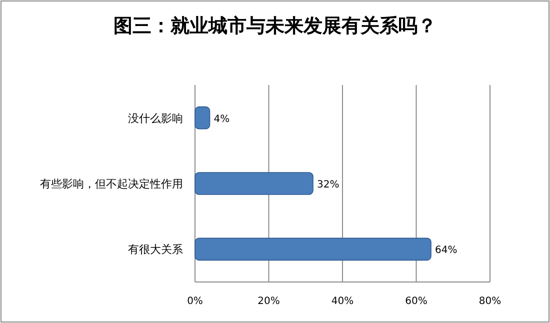  What do you see at coordinates (195, 301) in the screenshot?
I see `x-tick-label: 0%` at bounding box center [195, 301].